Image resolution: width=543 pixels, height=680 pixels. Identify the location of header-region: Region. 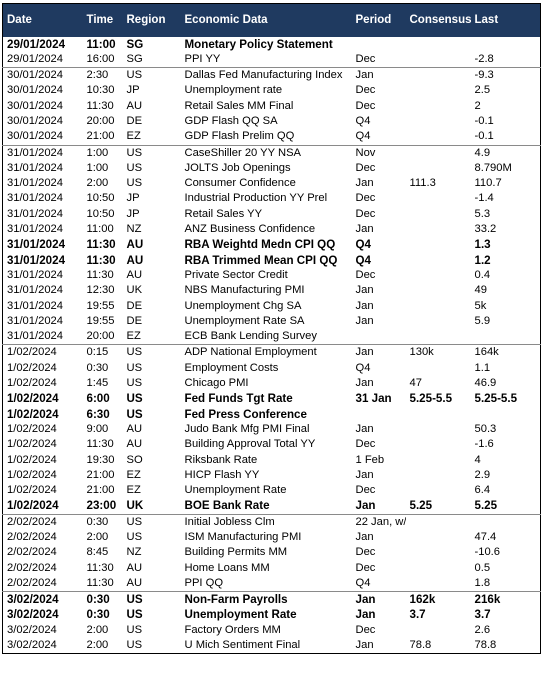
(146, 20).